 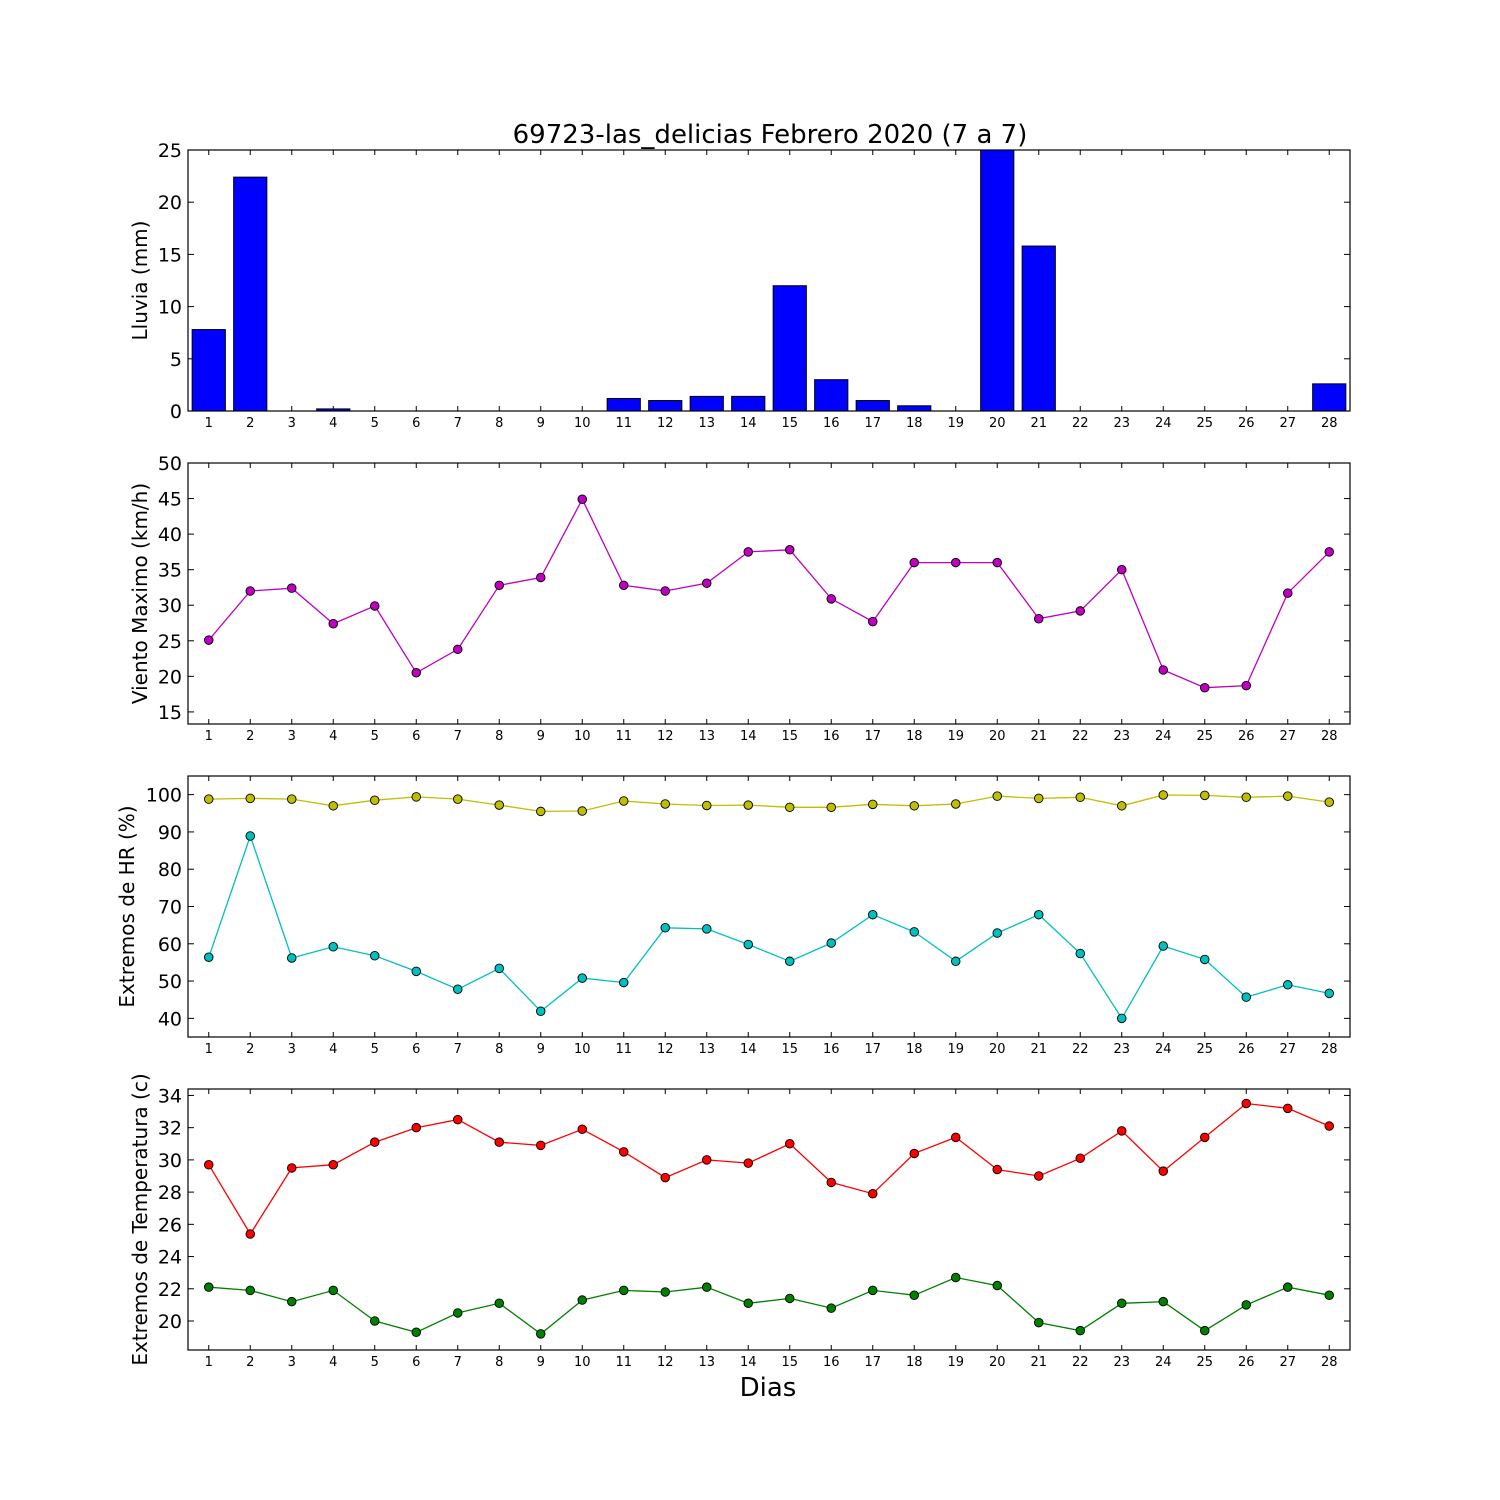 I want to click on y-tick-label: 10, so click(x=170, y=308).